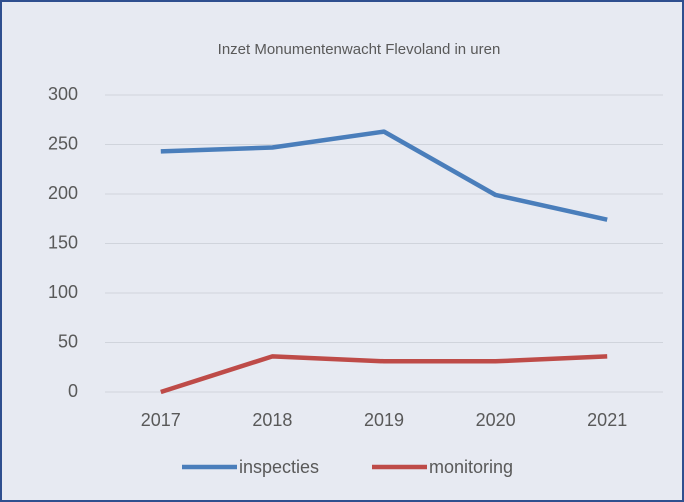 The width and height of the screenshot is (684, 502). Describe the element at coordinates (161, 420) in the screenshot. I see `x-tick-label: 2017` at that location.